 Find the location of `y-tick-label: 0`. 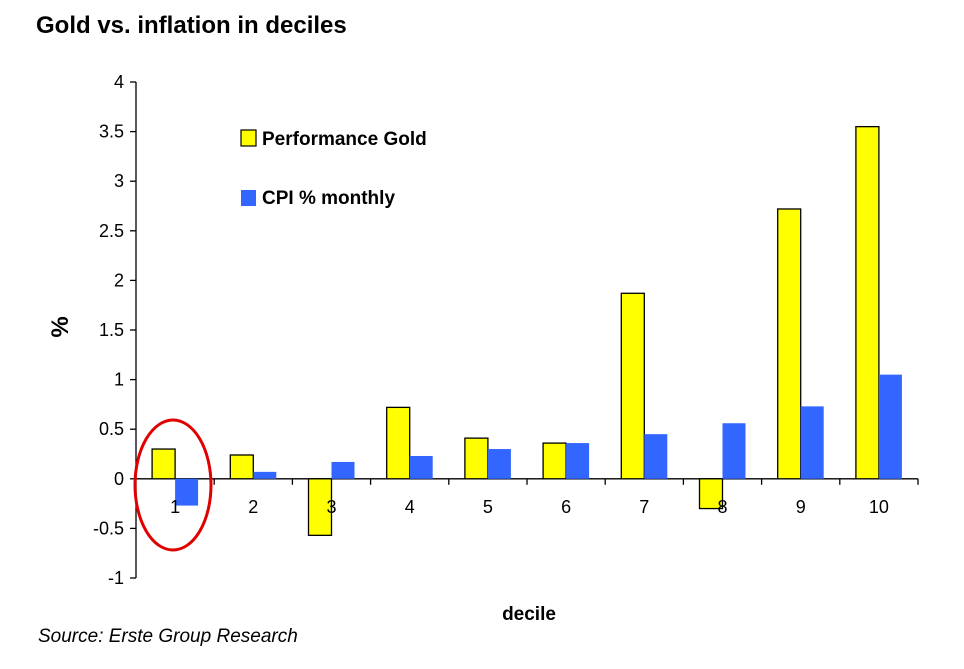

y-tick-label: 0 is located at coordinates (119, 479).